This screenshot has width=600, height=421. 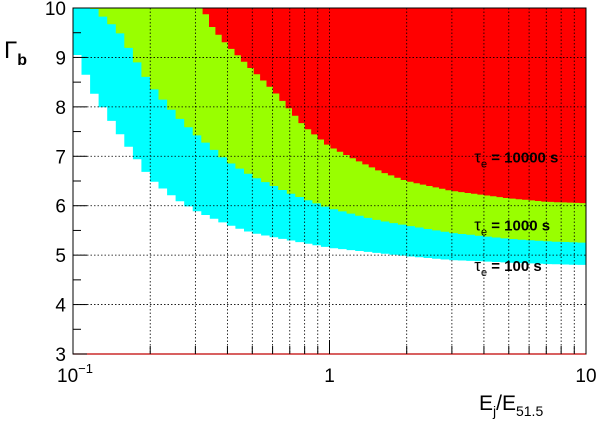 I want to click on x-axis-title-sub1: j, so click(x=494, y=411).